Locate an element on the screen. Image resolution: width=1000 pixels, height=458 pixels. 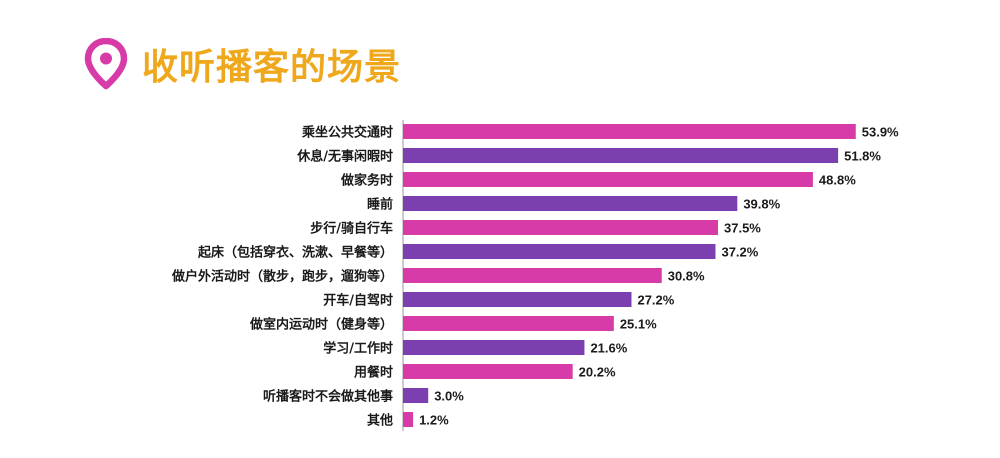
category-label: 乘坐公共交通时 is located at coordinates (347, 133).